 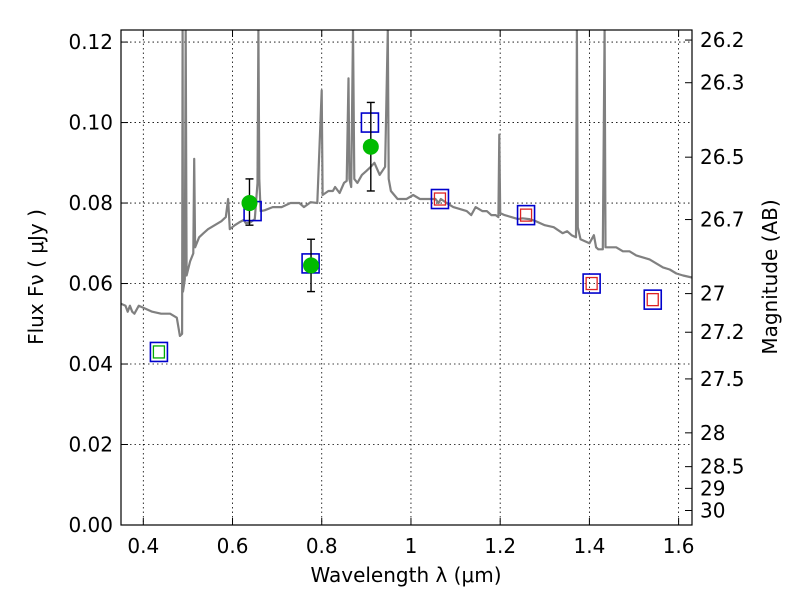 What do you see at coordinates (310, 197) in the screenshot?
I see `observed-detections-series` at bounding box center [310, 197].